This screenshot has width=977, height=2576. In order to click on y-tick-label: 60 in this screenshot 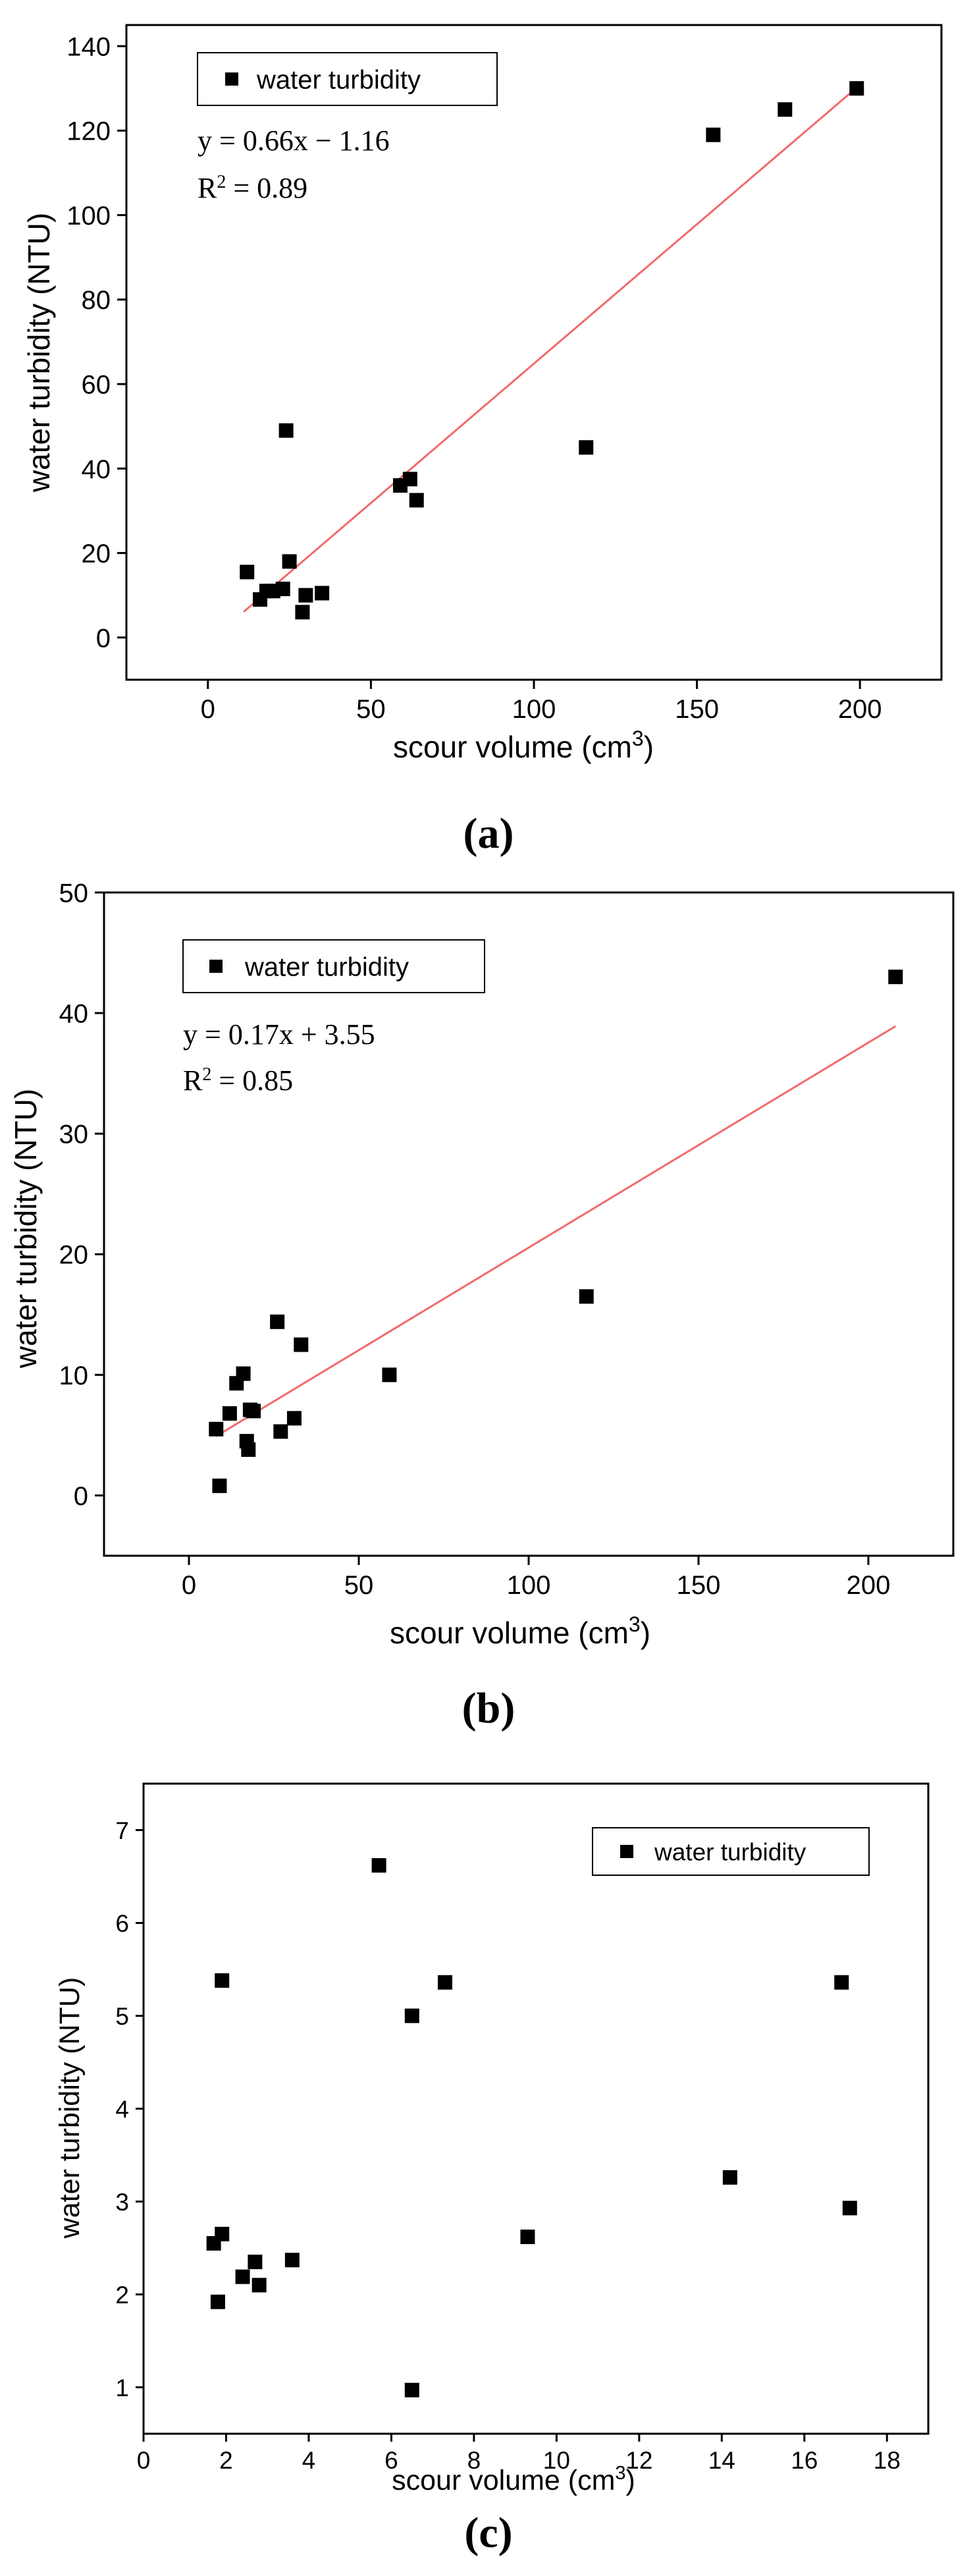, I will do `click(96, 384)`.